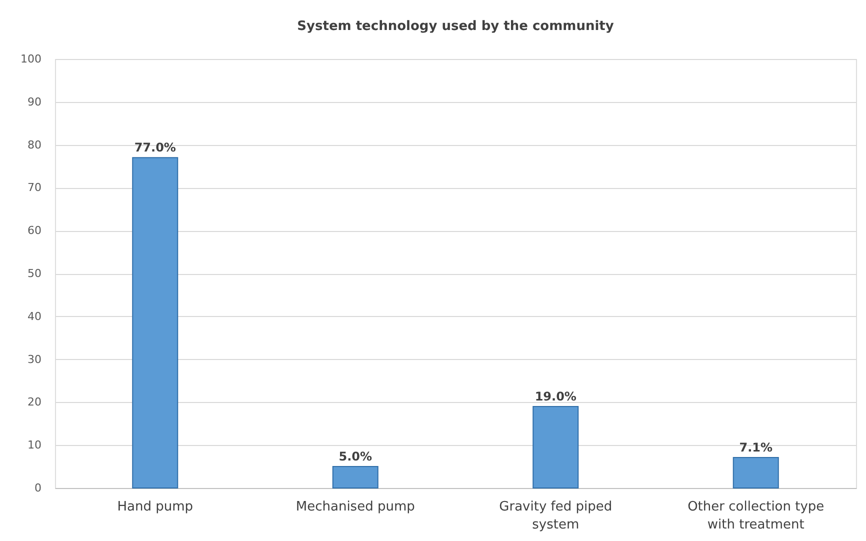 The width and height of the screenshot is (866, 541). I want to click on x-tick-label: Other collection type with treatment, so click(756, 516).